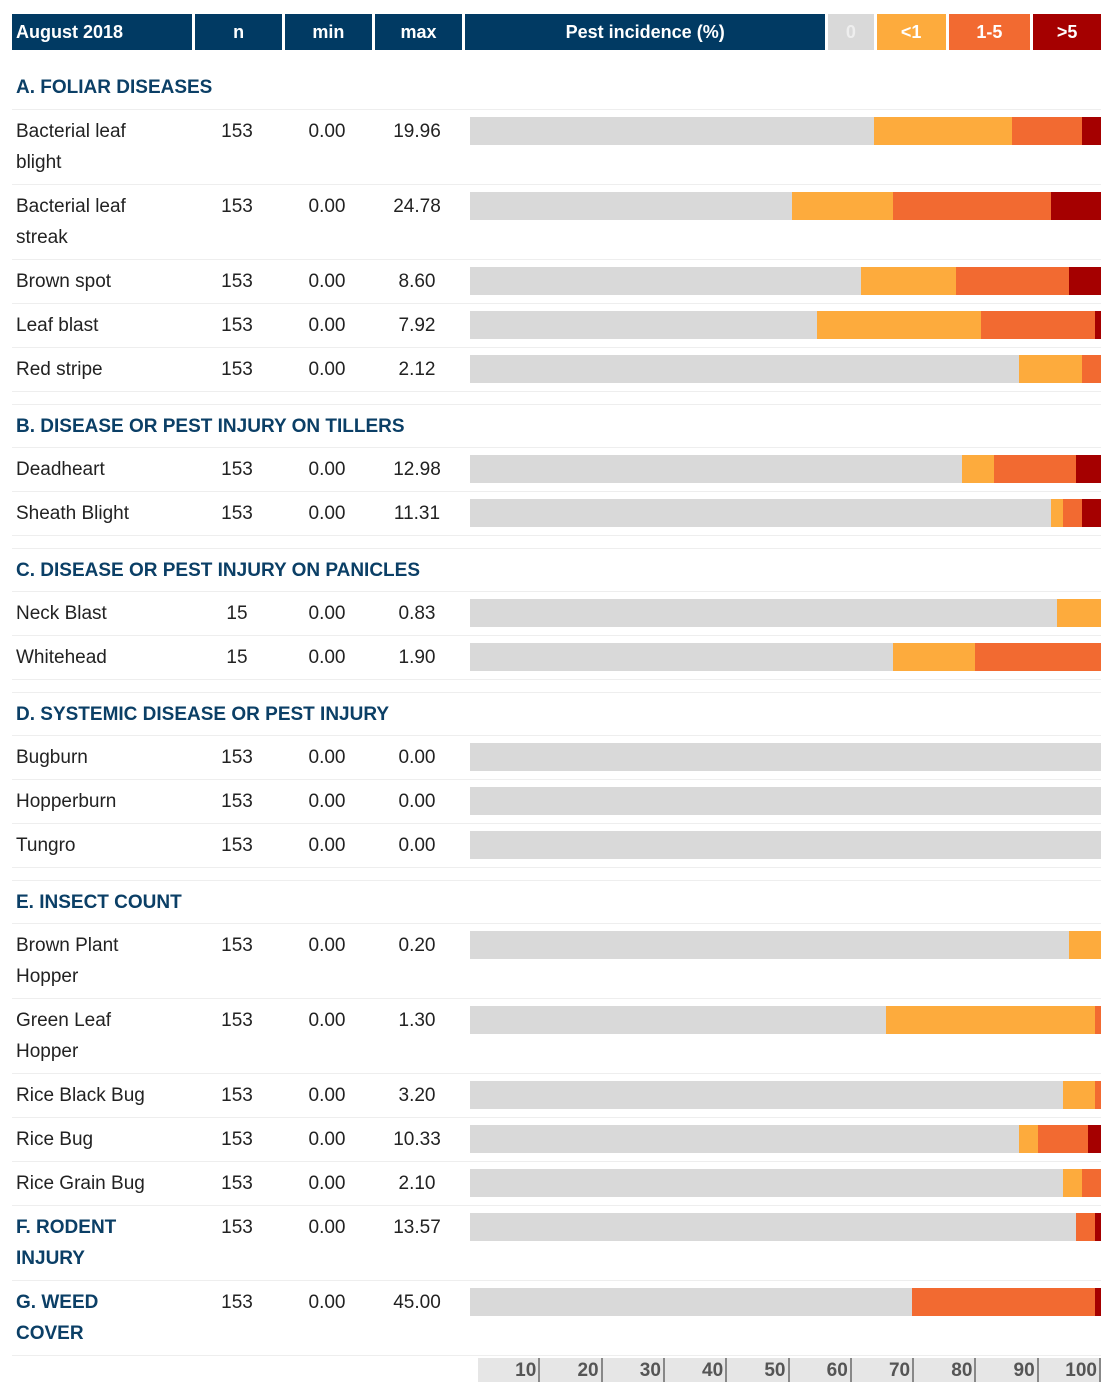 This screenshot has height=1382, width=1102. I want to click on cell-n: 15, so click(237, 613).